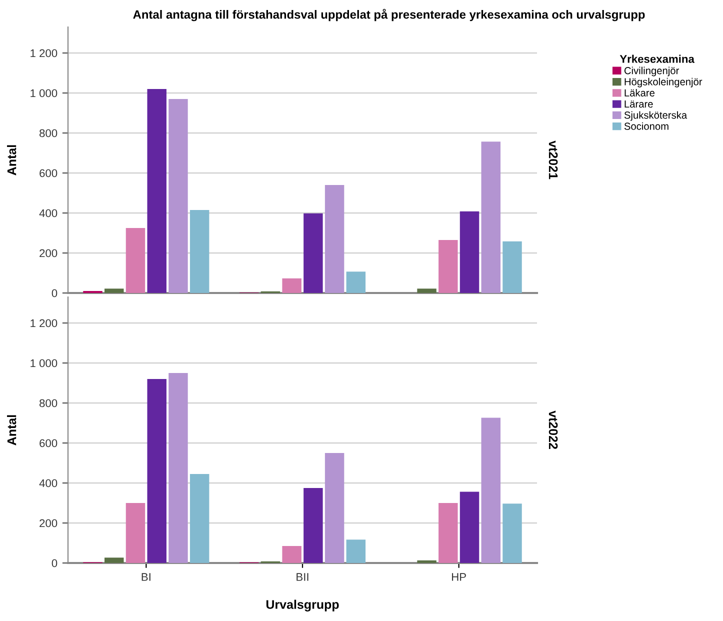 This screenshot has height=621, width=723. Describe the element at coordinates (656, 116) in the screenshot. I see `legend-label: Sjuksköterska` at that location.